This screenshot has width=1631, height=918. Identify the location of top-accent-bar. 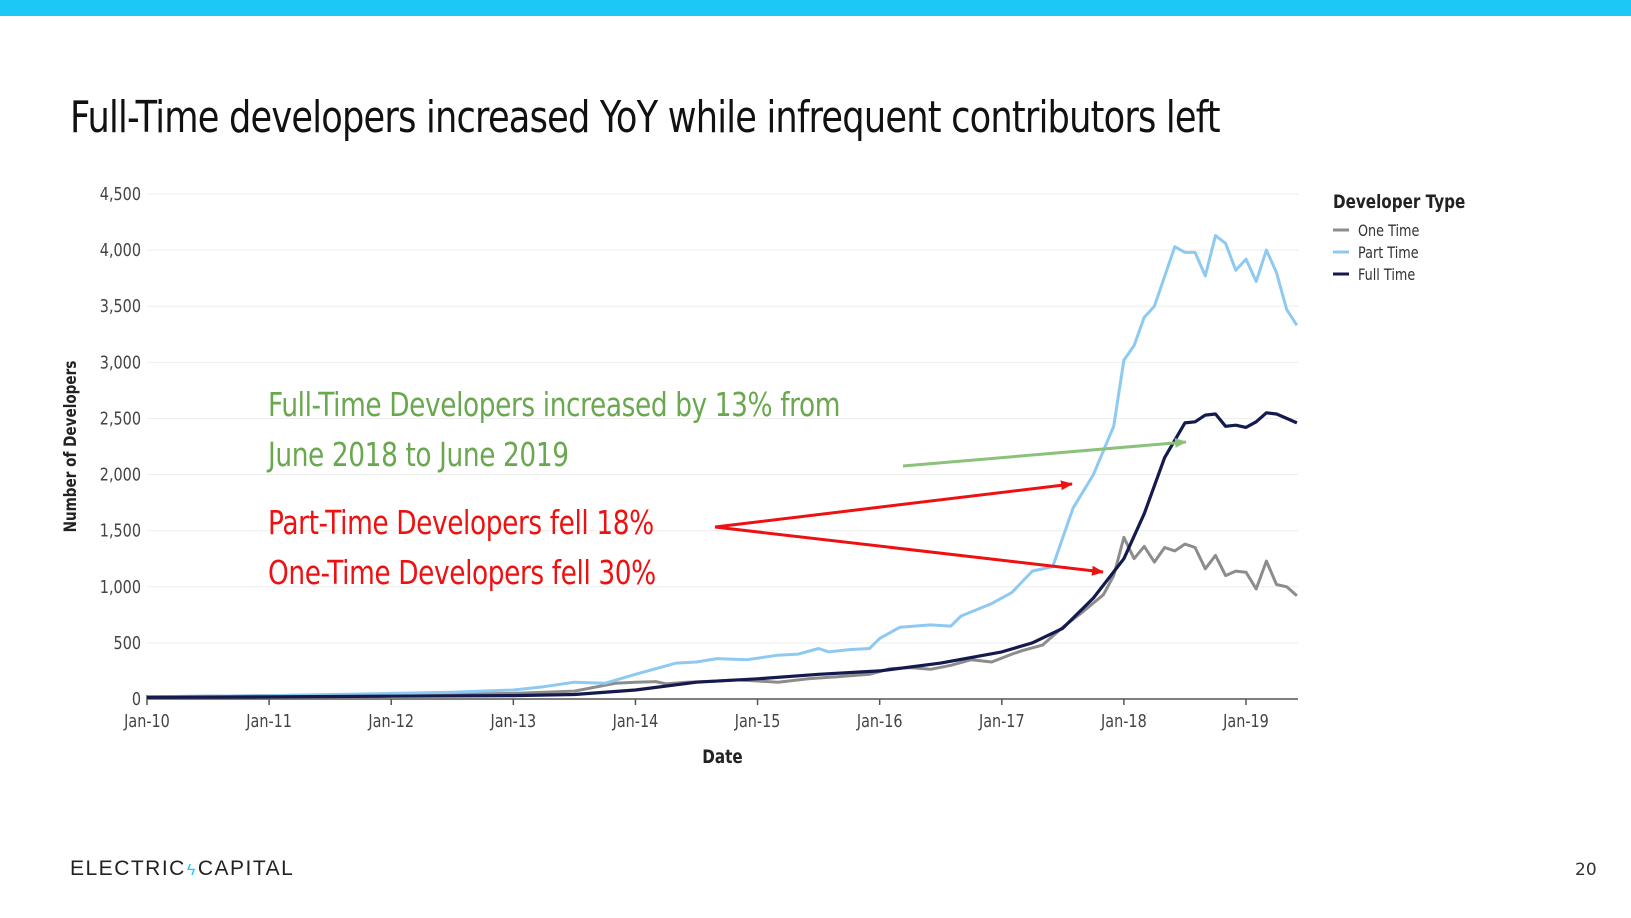
(815, 8).